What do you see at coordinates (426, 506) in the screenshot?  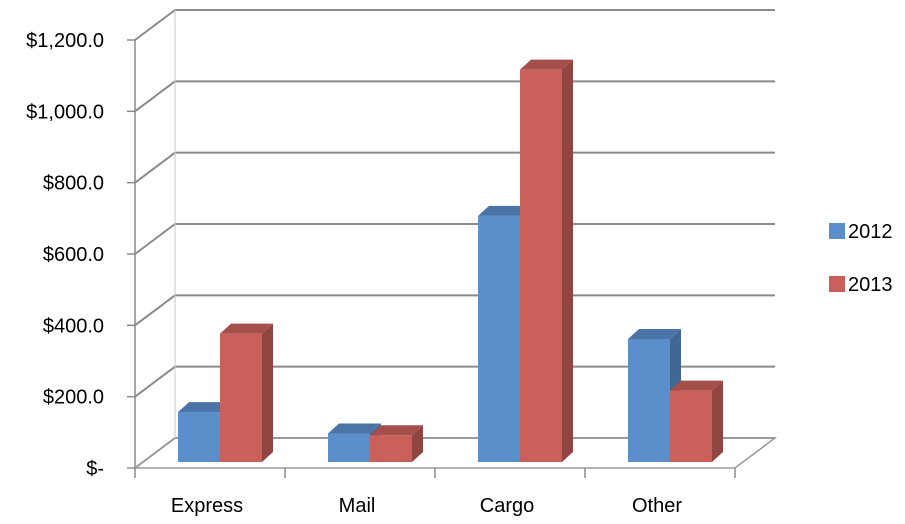 I see `x-axis-tick-labels: Express Mail Cargo Other` at bounding box center [426, 506].